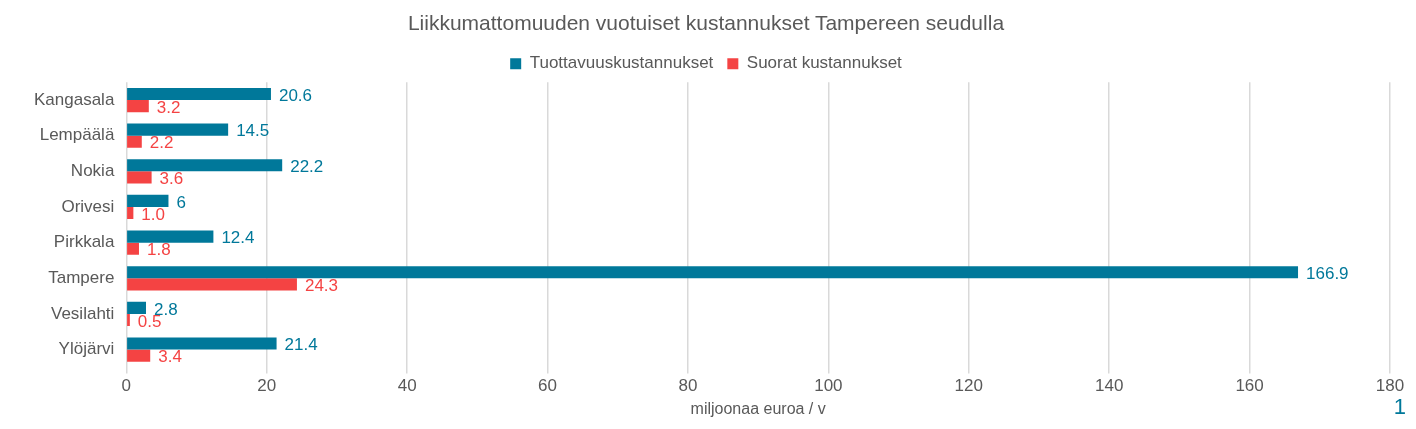 The width and height of the screenshot is (1416, 429). I want to click on data-label: 20.6, so click(295, 95).